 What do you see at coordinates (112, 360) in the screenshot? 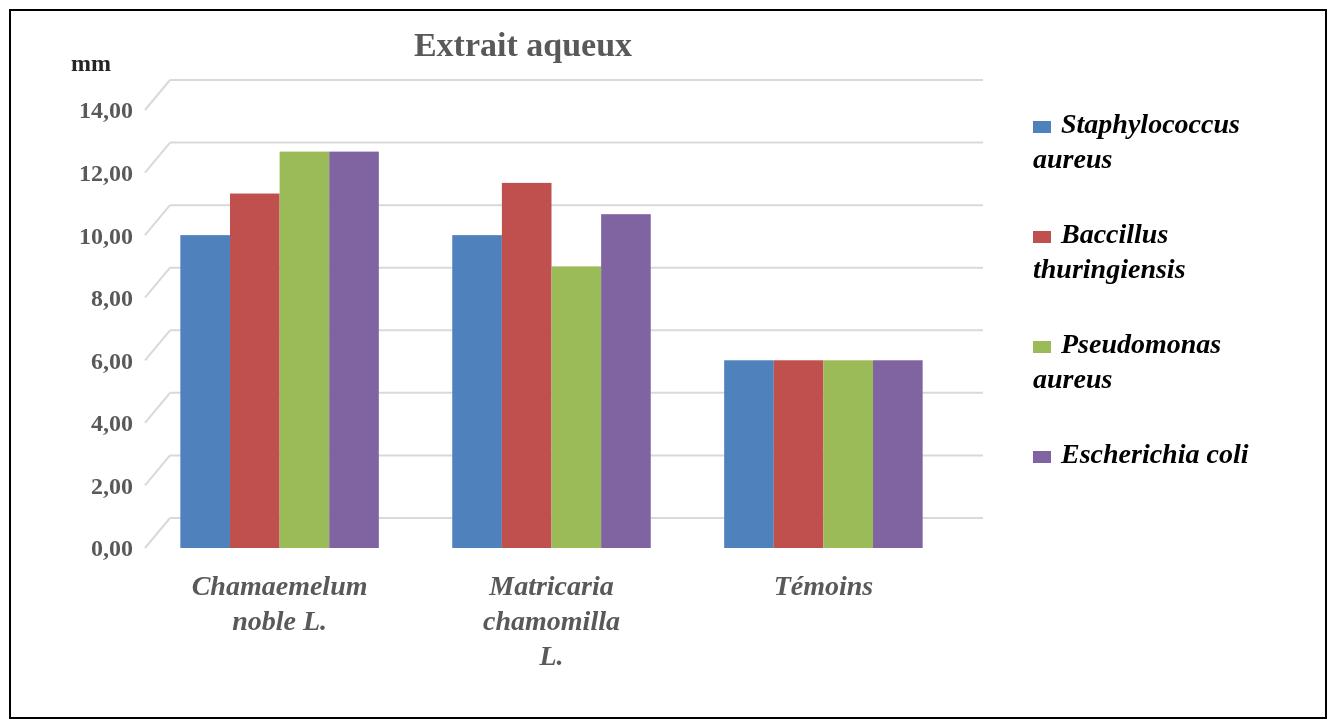
I see `y-tick-label: 6,00` at bounding box center [112, 360].